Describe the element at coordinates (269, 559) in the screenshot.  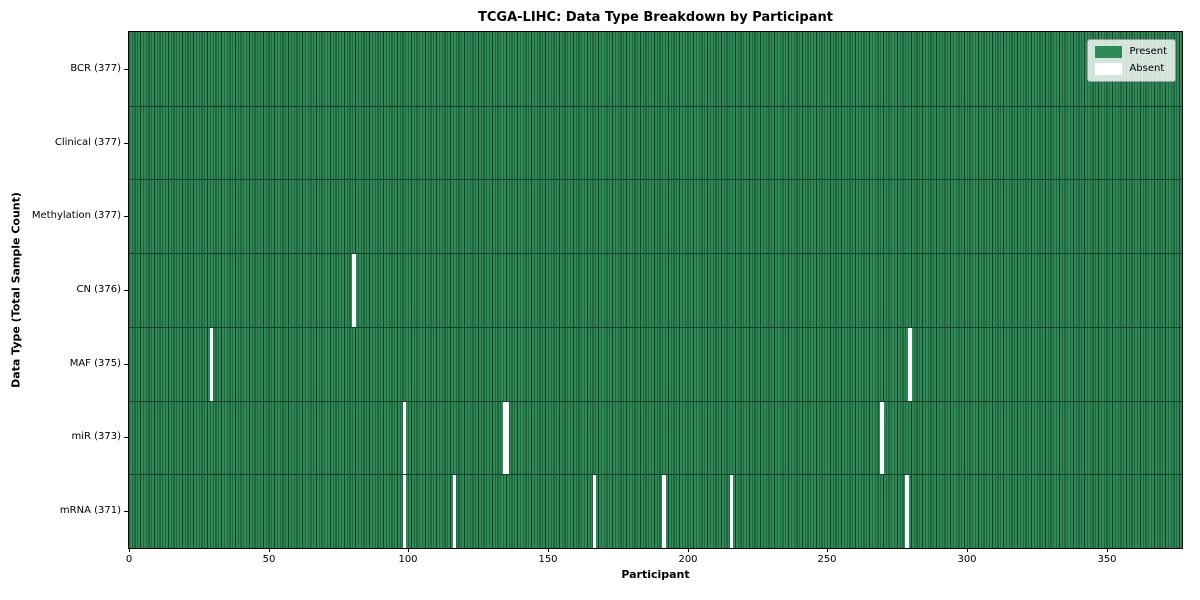
I see `x-tick-label: 50` at that location.